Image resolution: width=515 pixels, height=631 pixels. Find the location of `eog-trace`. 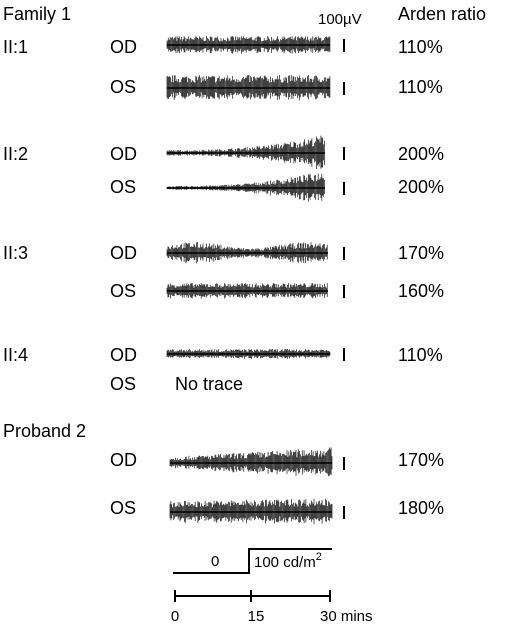

eog-trace is located at coordinates (251, 462).